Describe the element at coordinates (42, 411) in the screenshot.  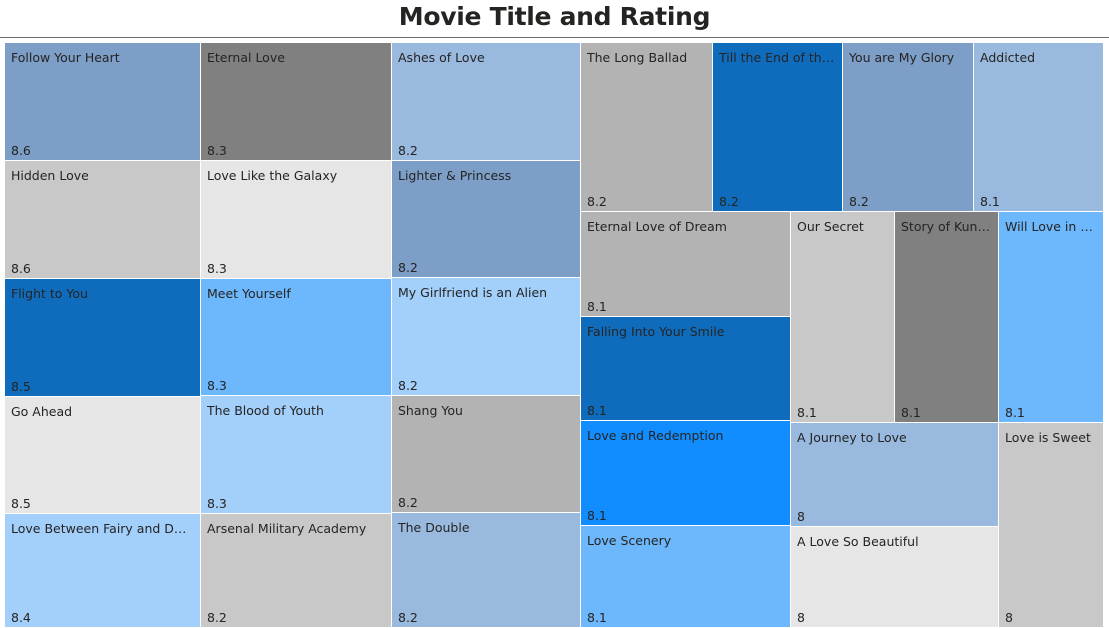
I see `tile-label: Go Ahead` at that location.